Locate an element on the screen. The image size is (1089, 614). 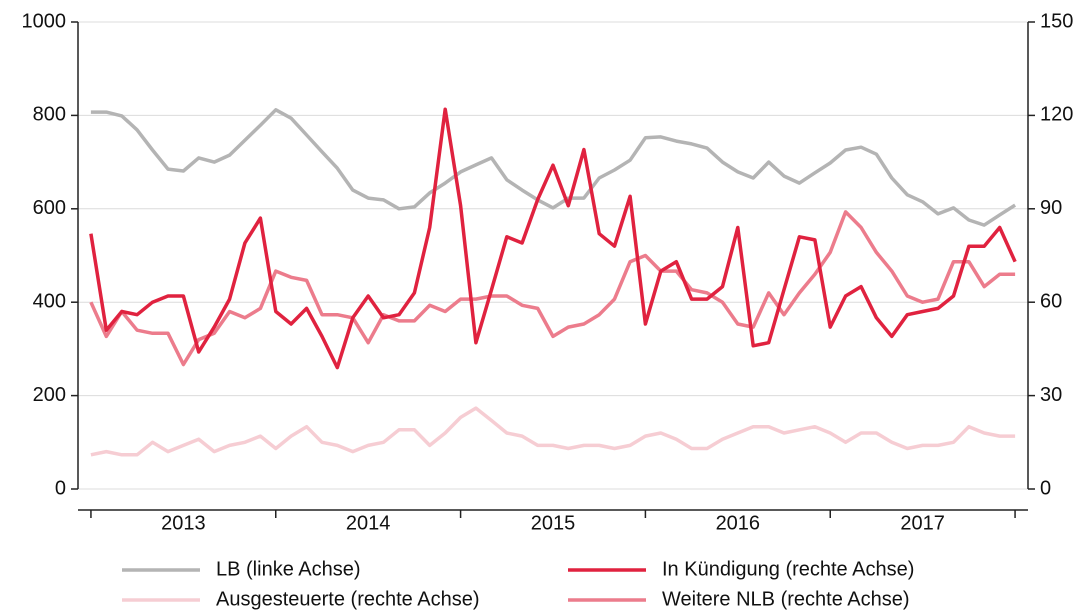
y2-tick-label: 0 is located at coordinates (1045, 488).